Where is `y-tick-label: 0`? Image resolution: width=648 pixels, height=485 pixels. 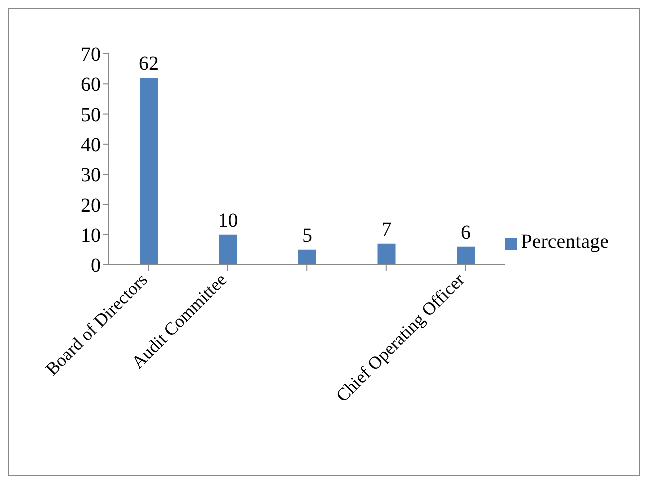 y-tick-label: 0 is located at coordinates (96, 266).